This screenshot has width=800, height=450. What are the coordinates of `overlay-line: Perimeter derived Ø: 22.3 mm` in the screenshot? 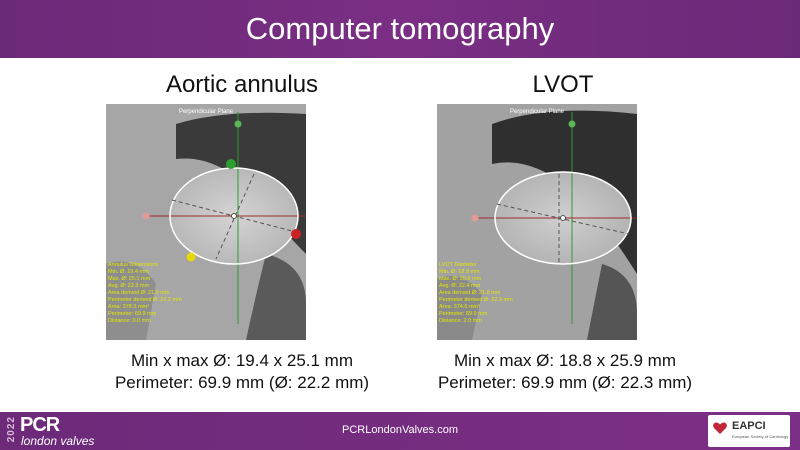 It's located at (476, 300).